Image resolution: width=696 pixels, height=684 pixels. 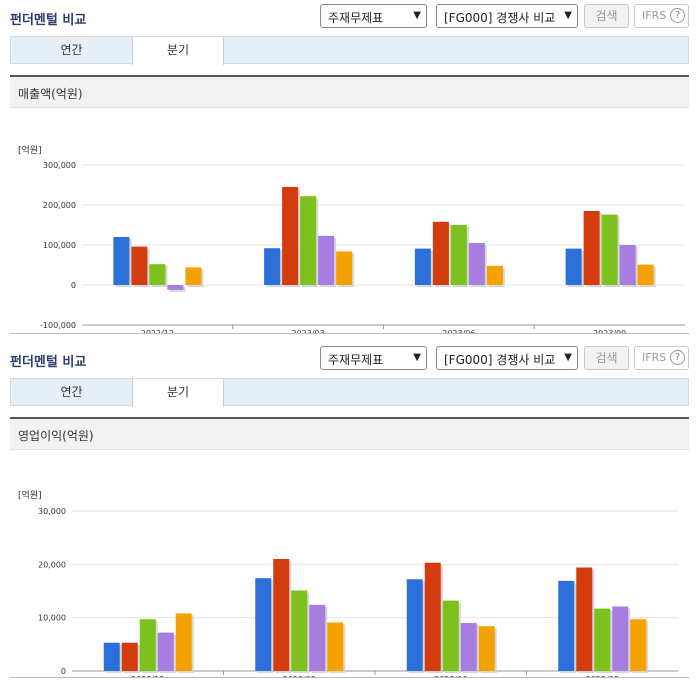 What do you see at coordinates (58, 325) in the screenshot?
I see `y-tick-label: -100,000` at bounding box center [58, 325].